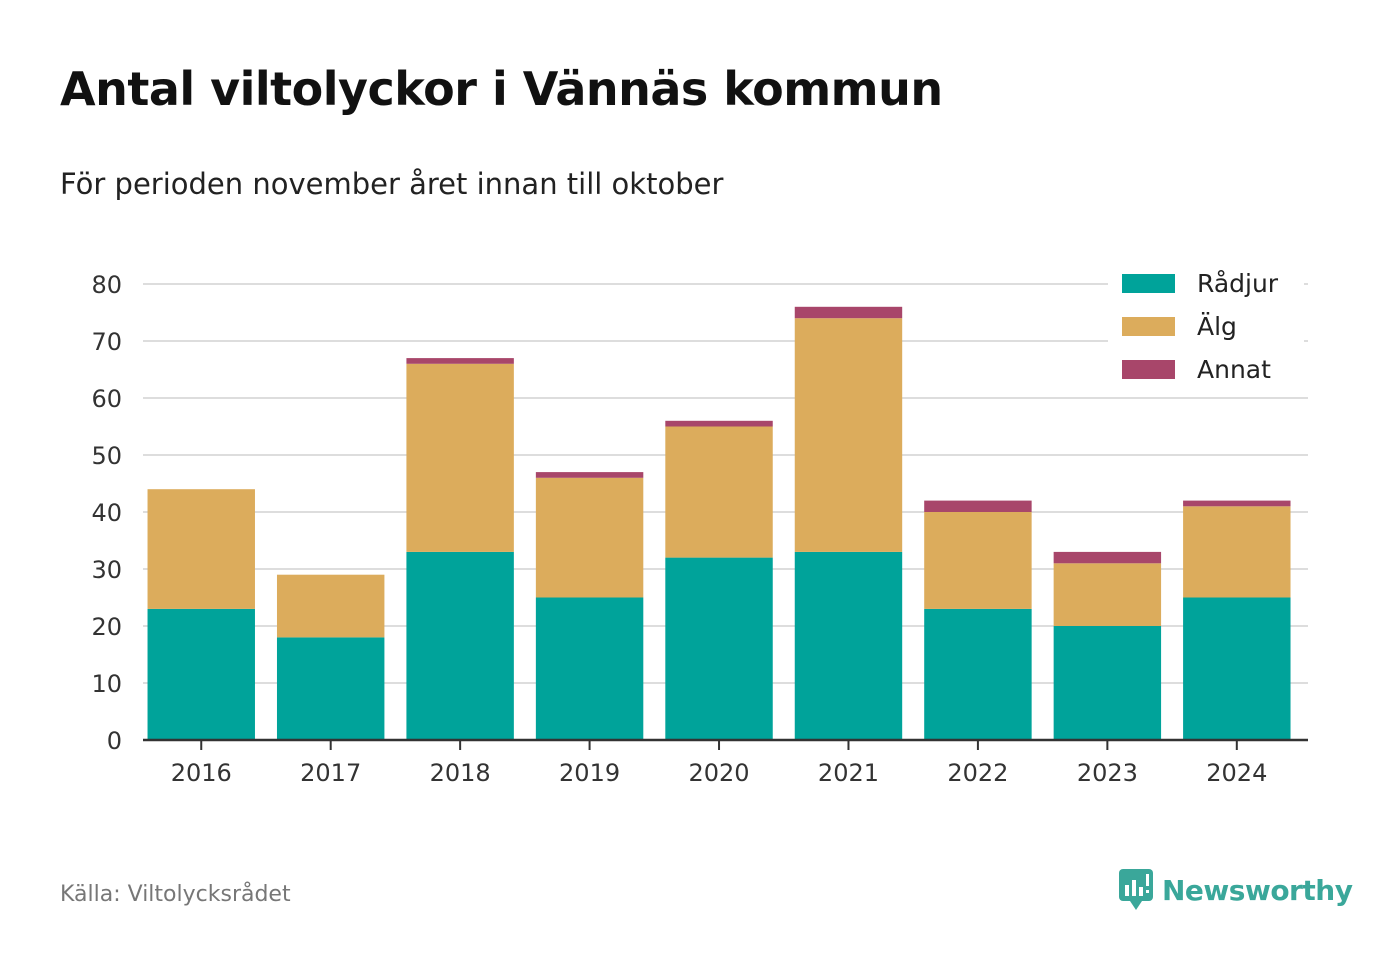 This screenshot has height=973, width=1400. I want to click on y-tick-label: 60, so click(106, 399).